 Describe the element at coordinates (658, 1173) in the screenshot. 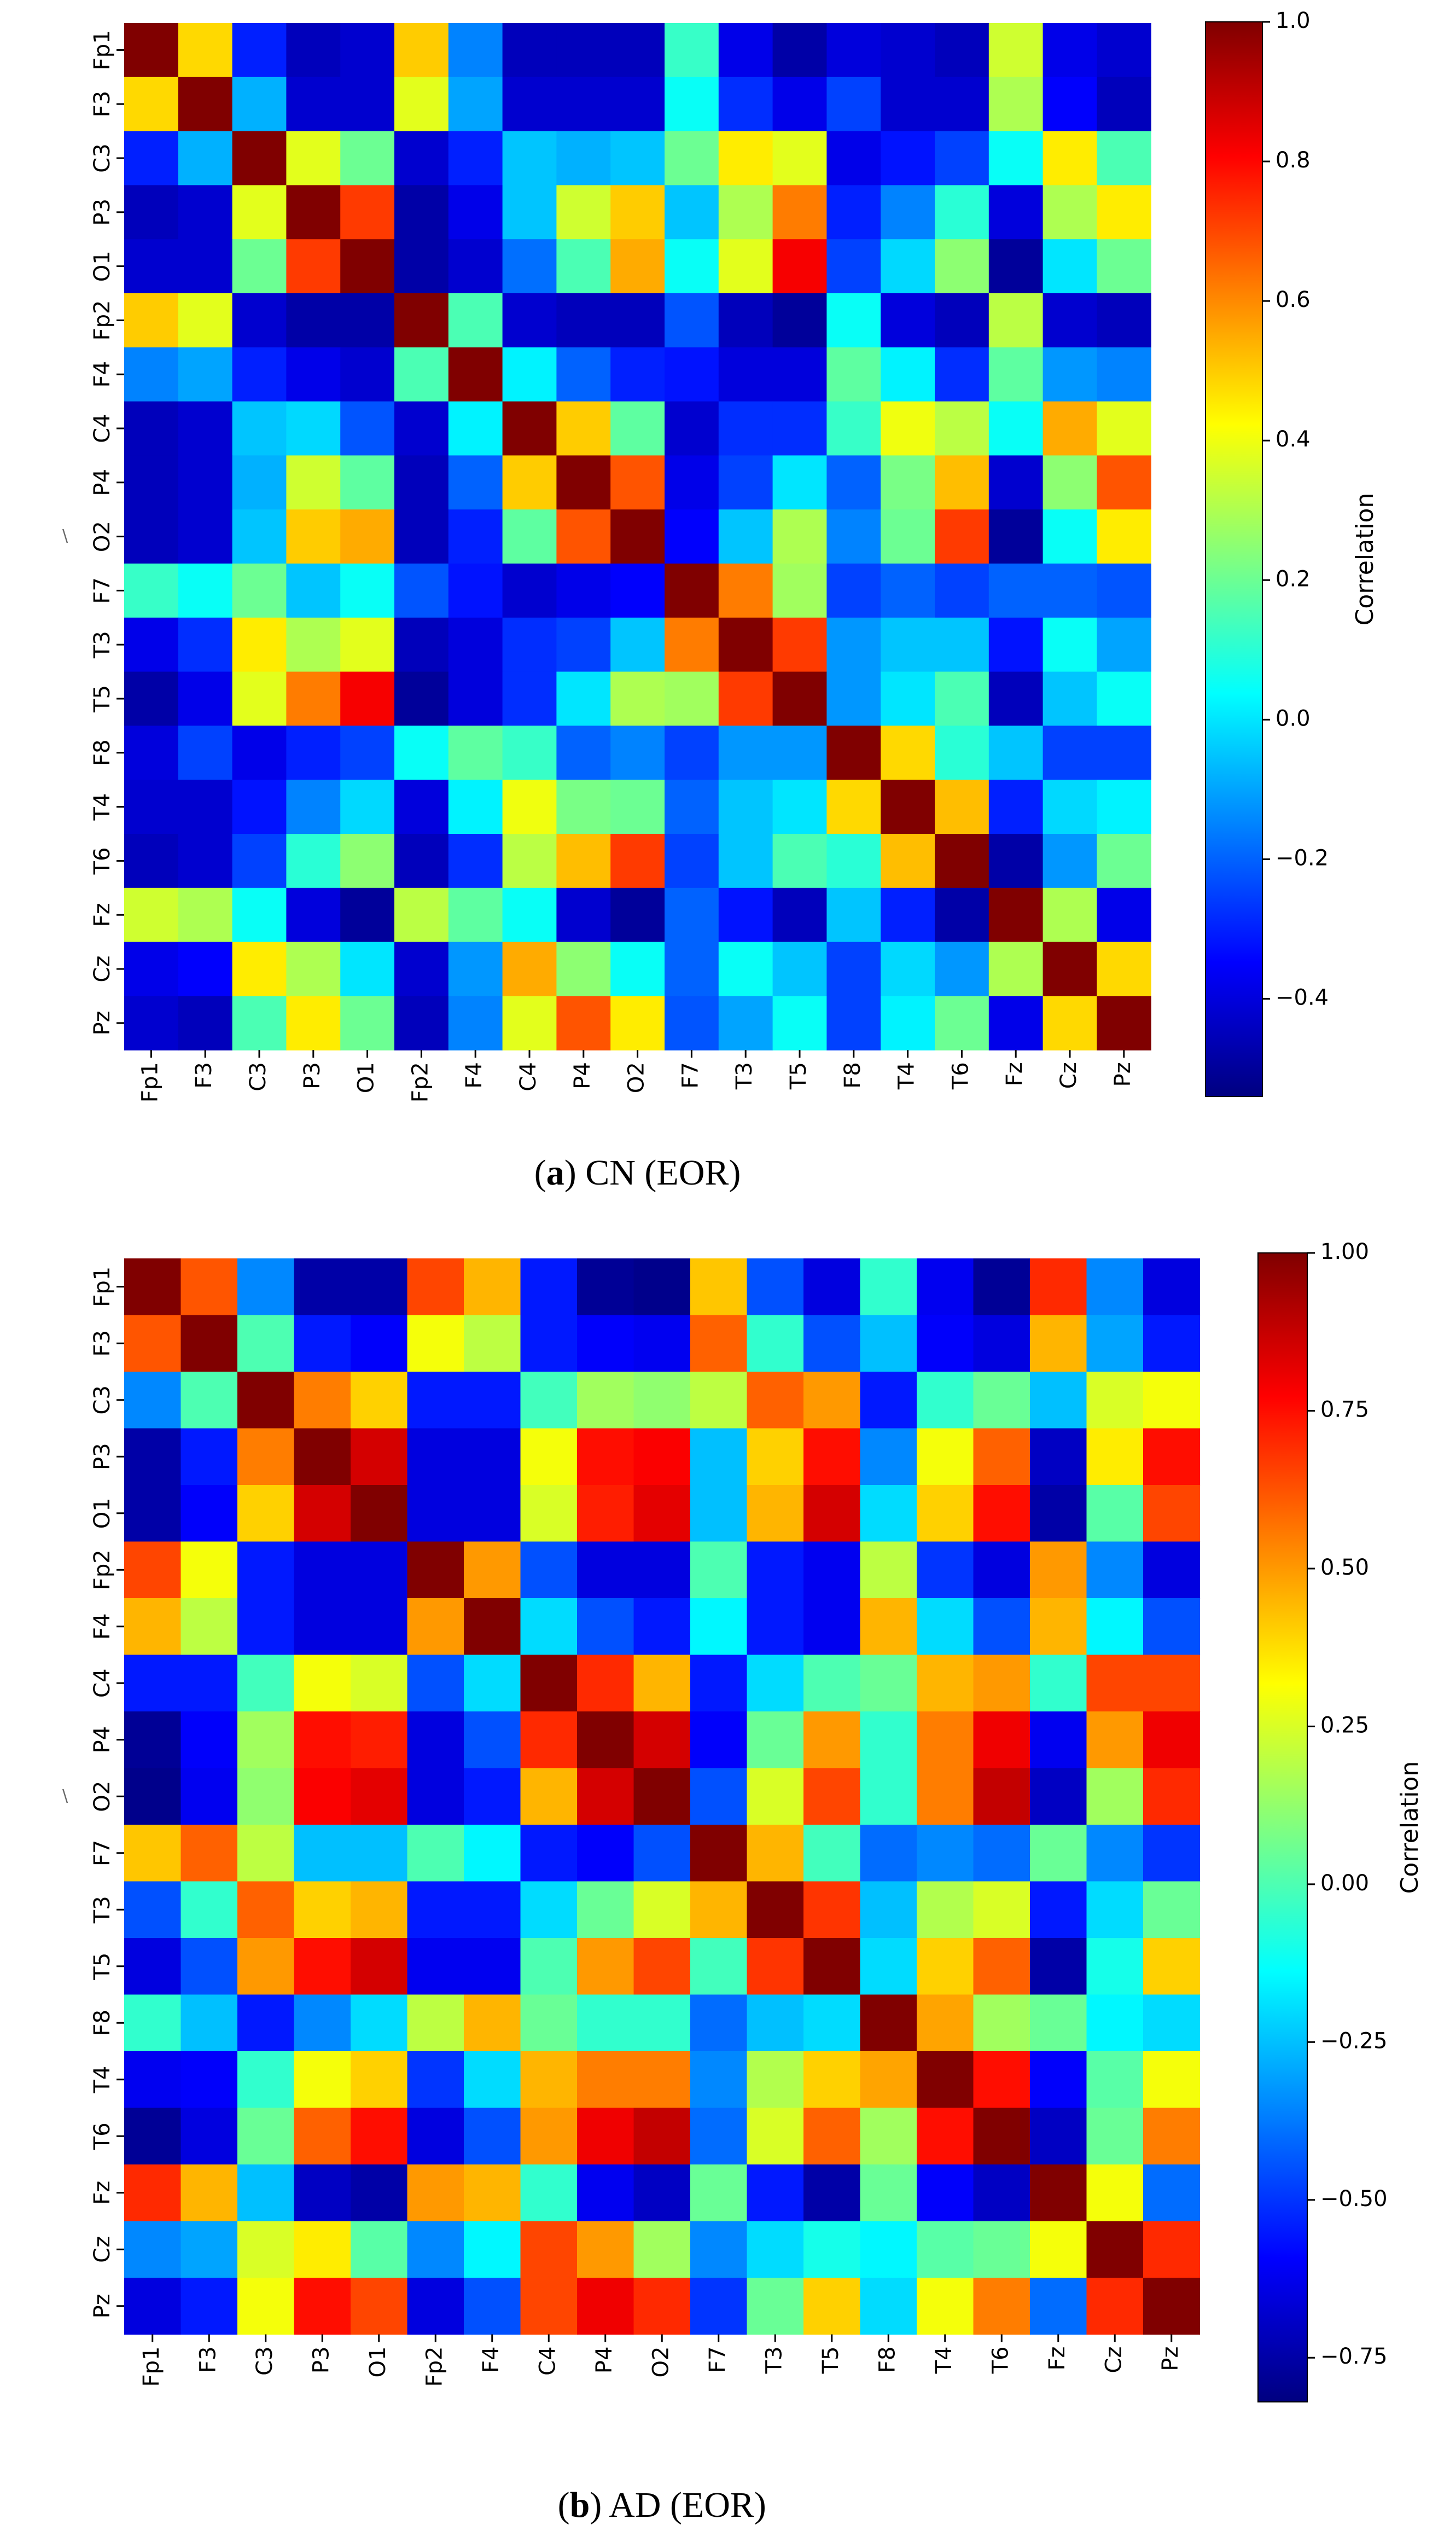

I see `caption-text: CN (EOR)` at that location.